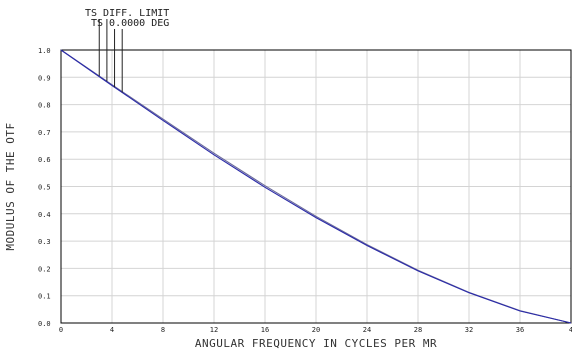  What do you see at coordinates (44, 51) in the screenshot?
I see `y-tick-label: 1.0` at bounding box center [44, 51].